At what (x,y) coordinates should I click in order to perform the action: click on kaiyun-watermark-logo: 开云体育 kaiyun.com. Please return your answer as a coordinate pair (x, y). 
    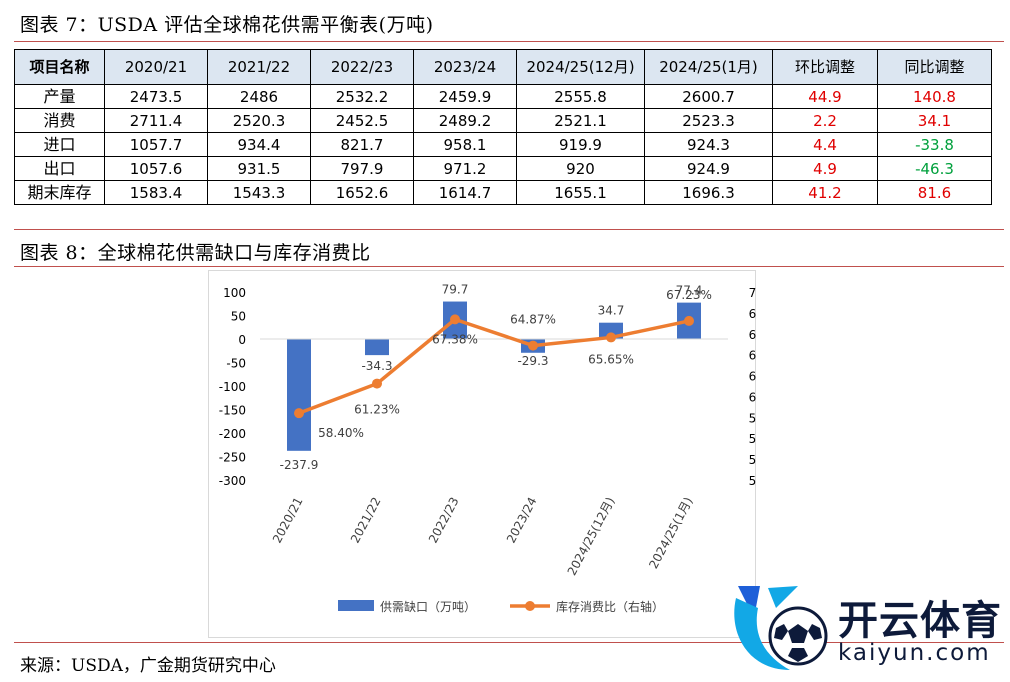
    Looking at the image, I should click on (868, 628).